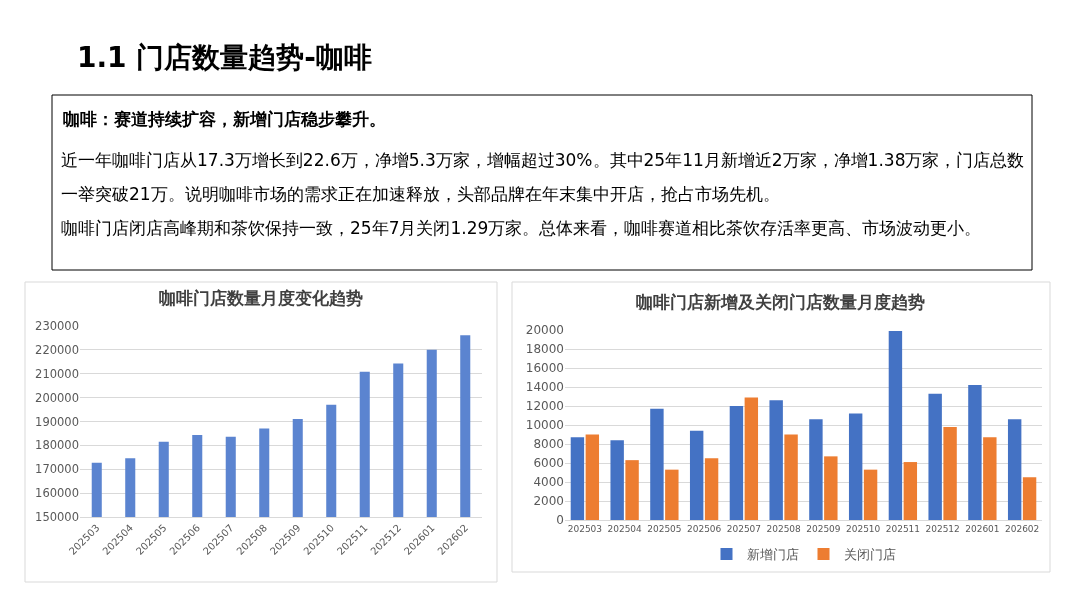  What do you see at coordinates (903, 528) in the screenshot?
I see `x-tick-label: 202511` at bounding box center [903, 528].